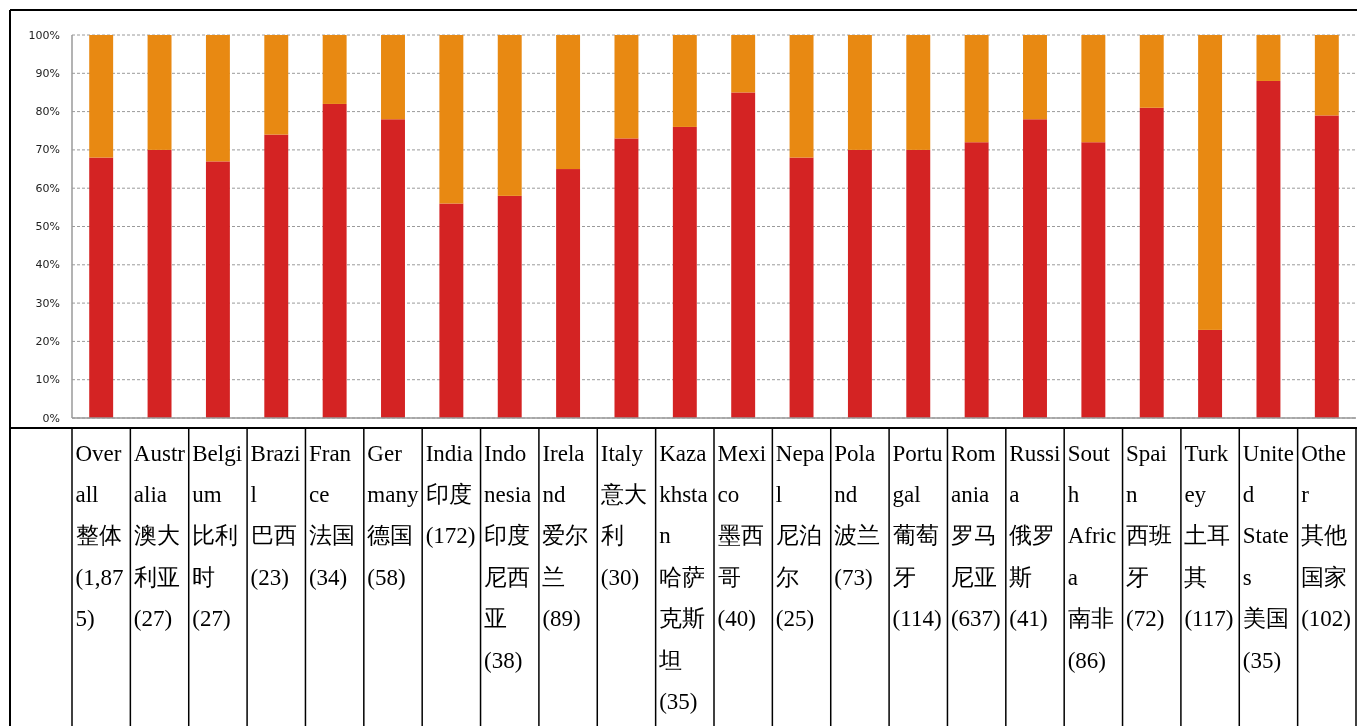 The width and height of the screenshot is (1357, 726). Describe the element at coordinates (275, 515) in the screenshot. I see `x-tick-label: Brazil 巴西 (23)` at that location.